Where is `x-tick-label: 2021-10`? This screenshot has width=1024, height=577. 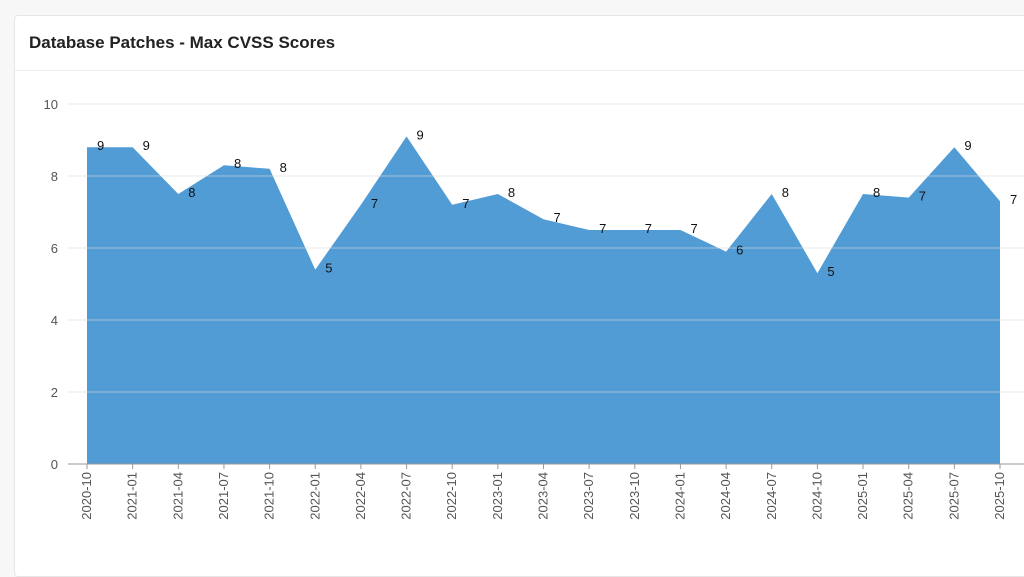 x-tick-label: 2021-10 is located at coordinates (269, 496).